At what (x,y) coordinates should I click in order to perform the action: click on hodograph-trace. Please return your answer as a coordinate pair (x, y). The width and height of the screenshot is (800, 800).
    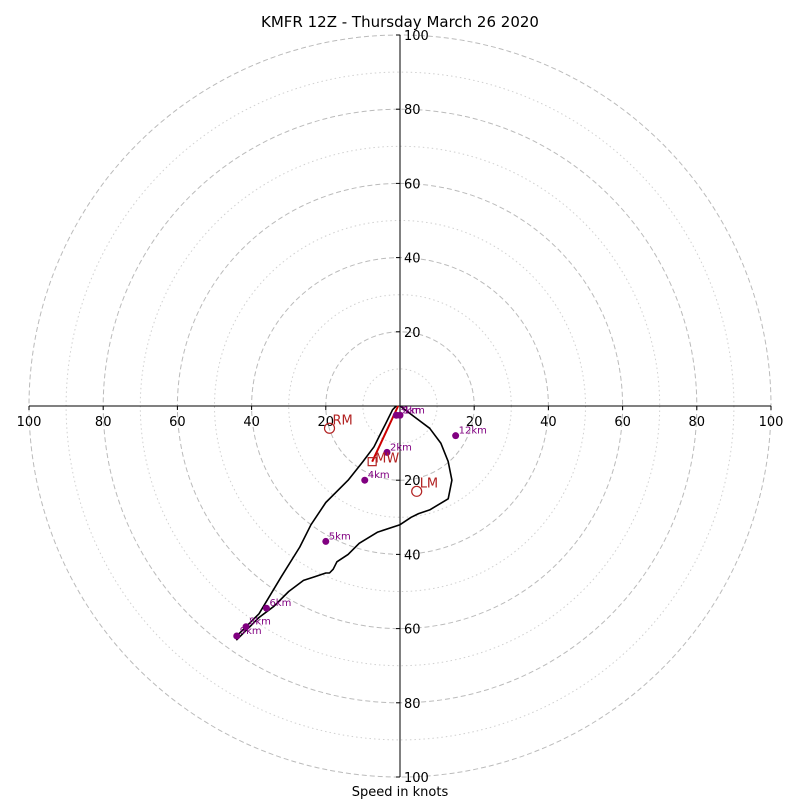
    Looking at the image, I should click on (344, 523).